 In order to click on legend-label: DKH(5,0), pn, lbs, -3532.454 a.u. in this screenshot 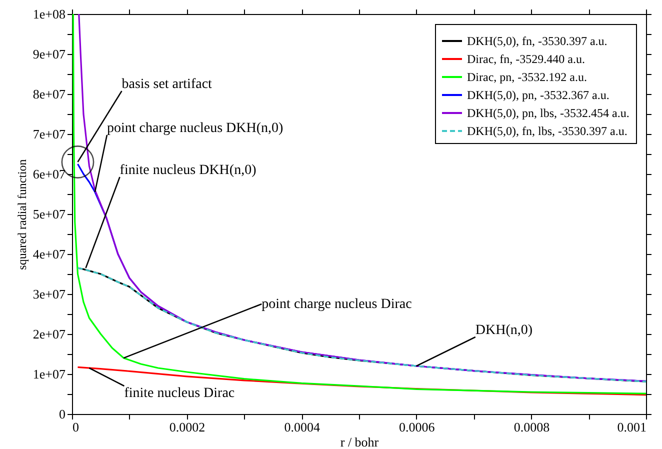, I will do `click(548, 113)`.